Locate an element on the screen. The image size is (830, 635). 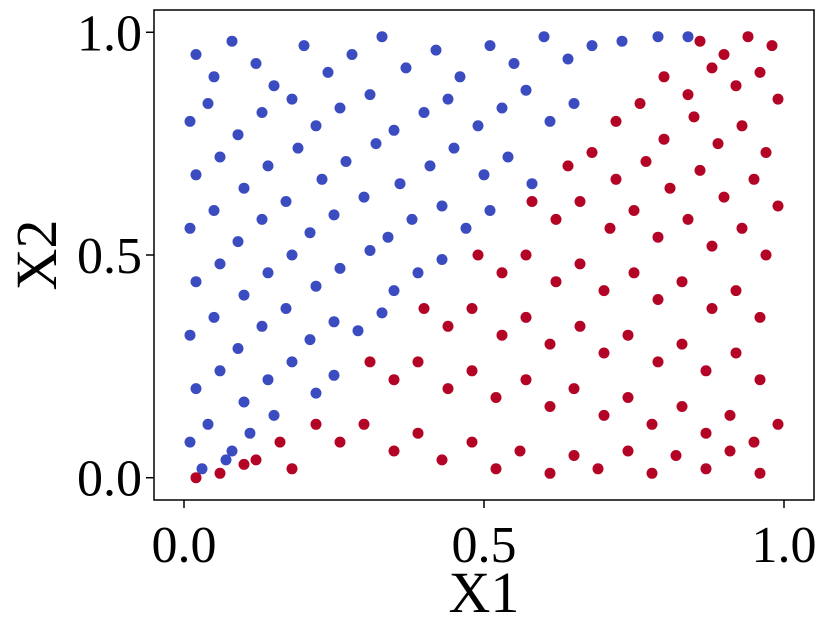
x-tick-label: 1.0 is located at coordinates (784, 545).